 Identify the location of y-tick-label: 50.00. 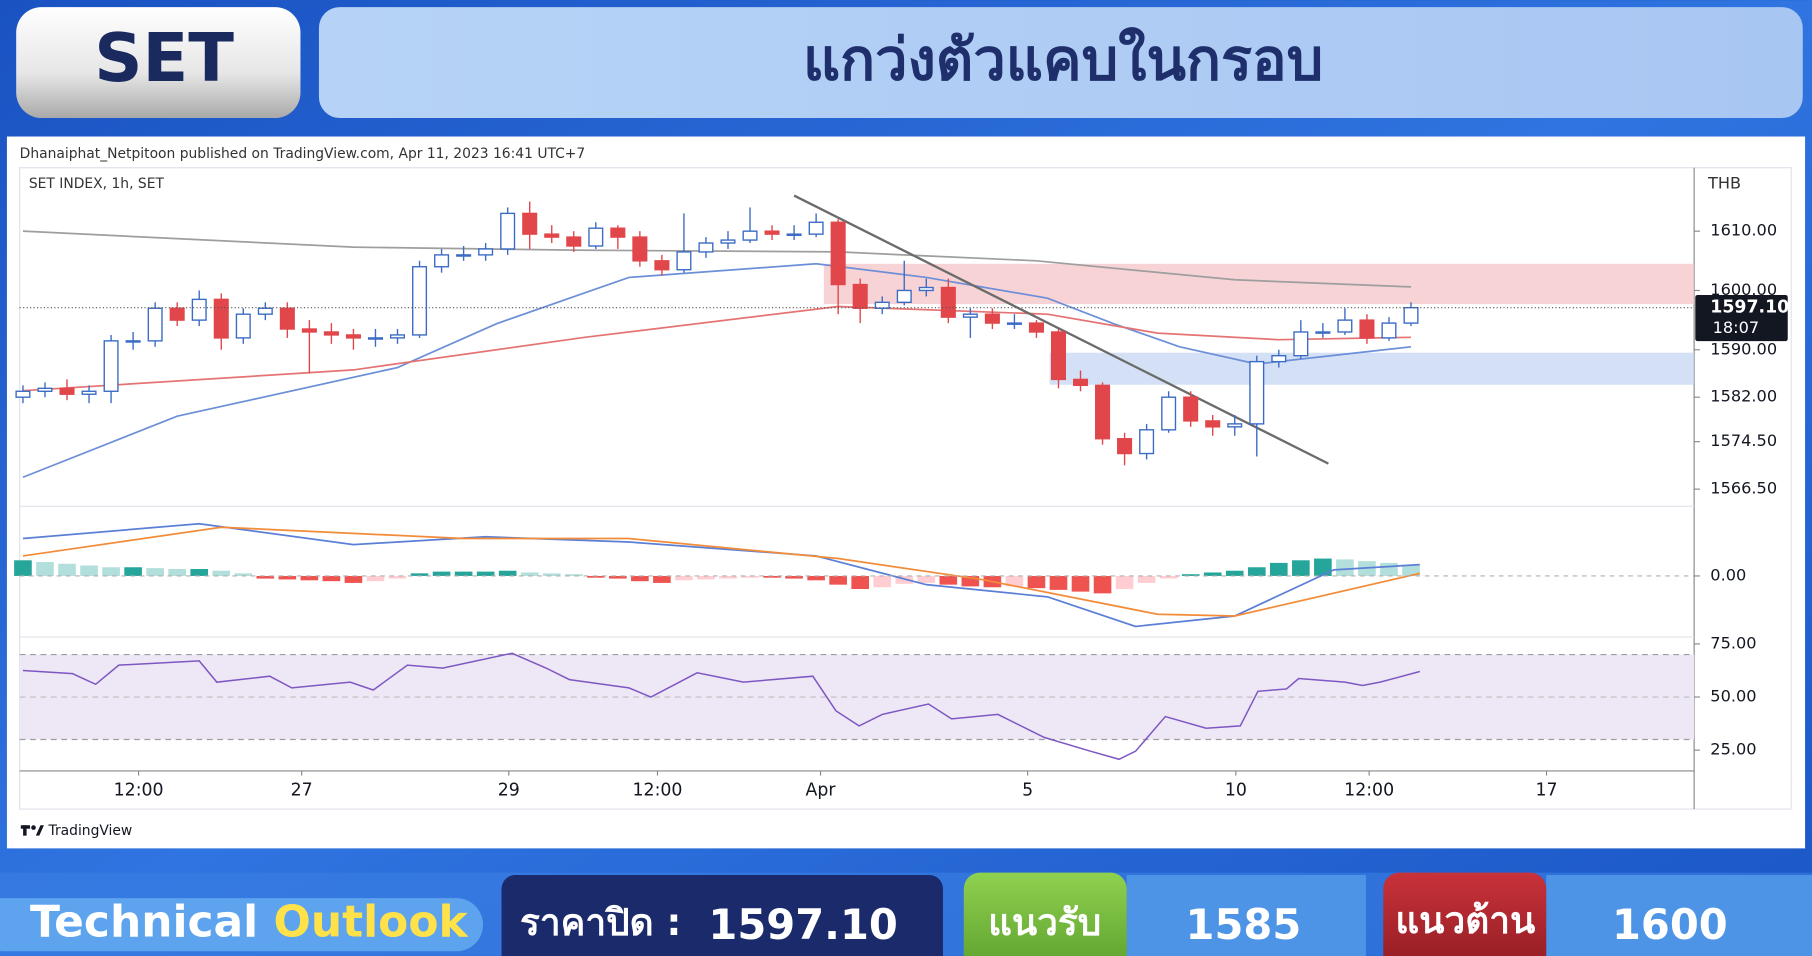
(1733, 696).